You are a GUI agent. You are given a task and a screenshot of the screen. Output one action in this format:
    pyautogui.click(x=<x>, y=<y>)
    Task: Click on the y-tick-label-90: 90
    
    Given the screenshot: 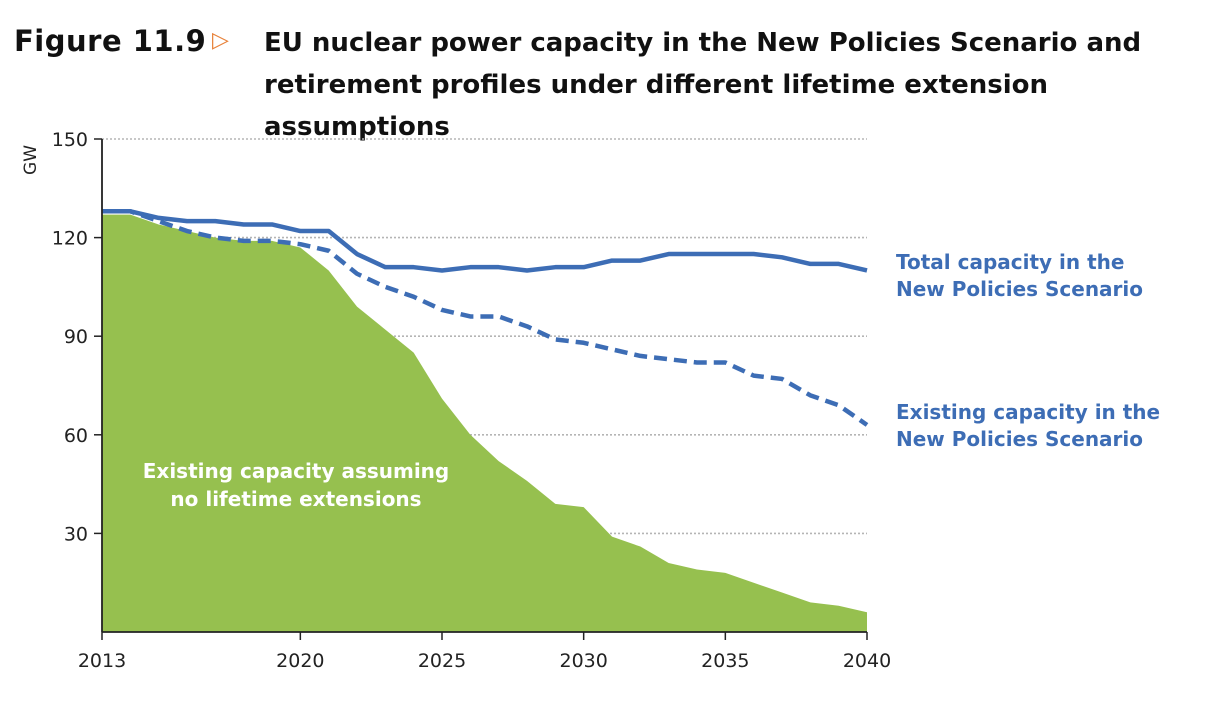 What is the action you would take?
    pyautogui.click(x=76, y=337)
    